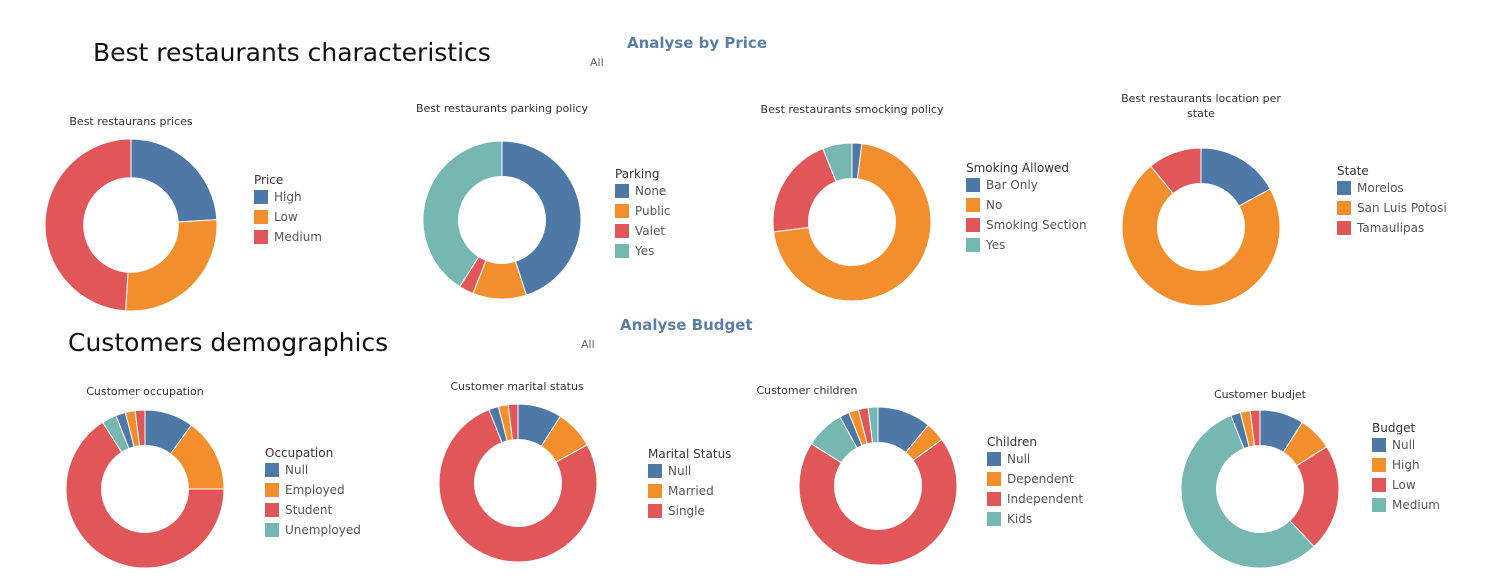  What do you see at coordinates (299, 453) in the screenshot?
I see `legend-title: Occupation` at bounding box center [299, 453].